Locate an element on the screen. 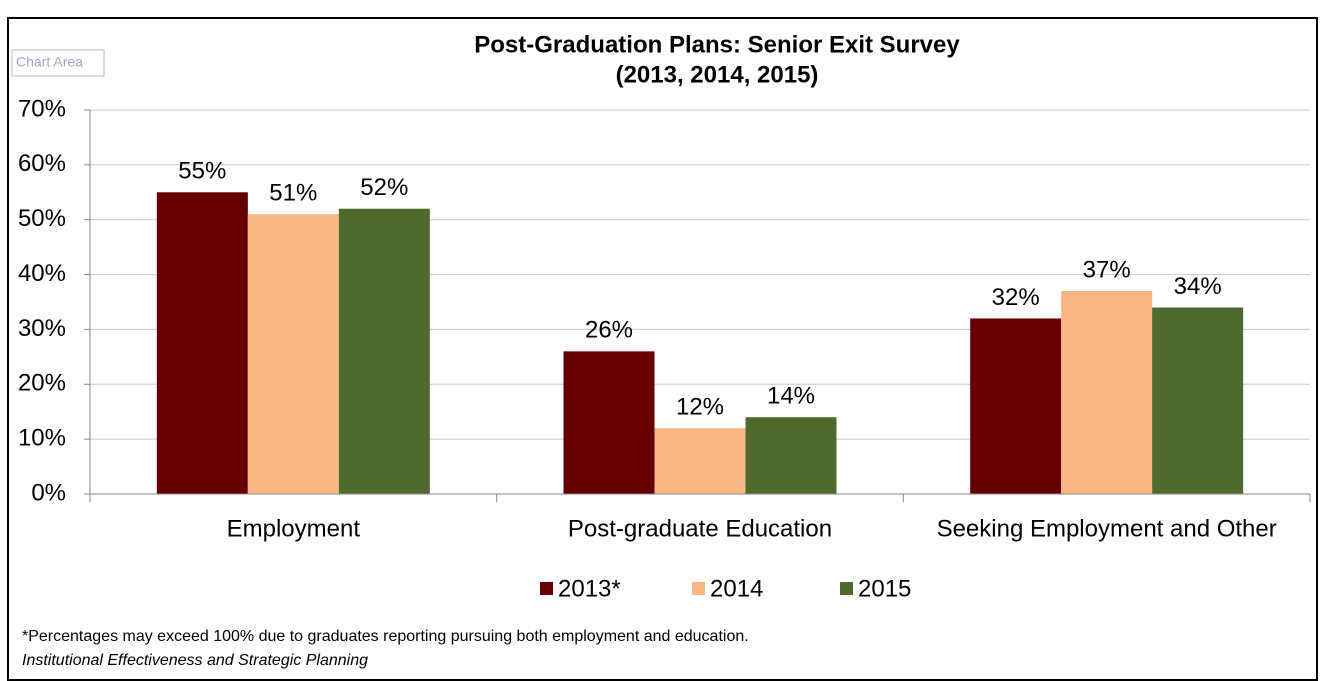 The image size is (1325, 681). value-label: 32% is located at coordinates (1016, 297).